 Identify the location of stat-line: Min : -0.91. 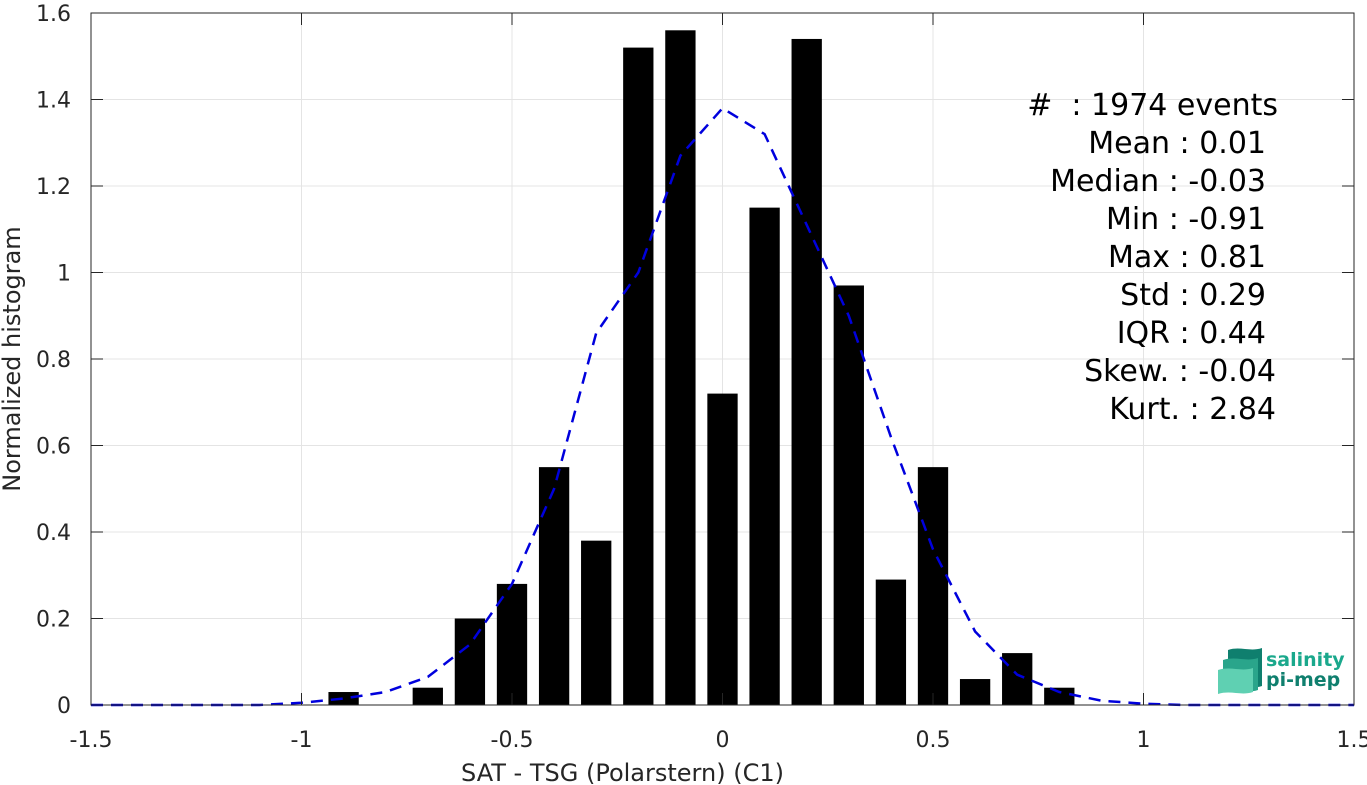
(1186, 219).